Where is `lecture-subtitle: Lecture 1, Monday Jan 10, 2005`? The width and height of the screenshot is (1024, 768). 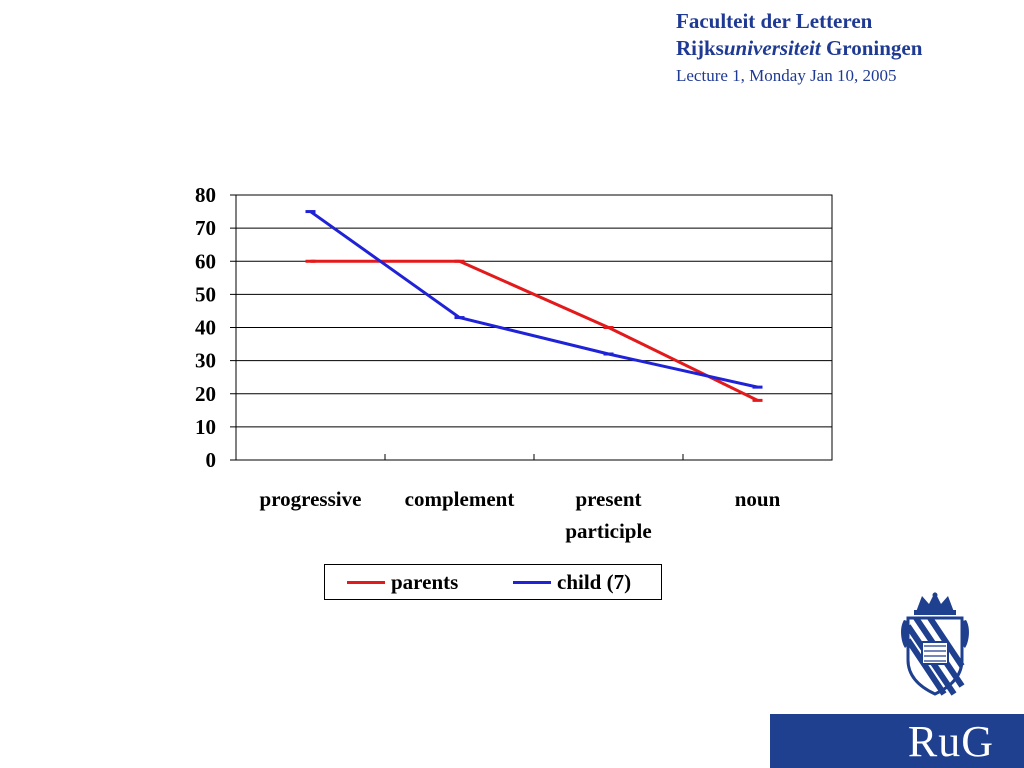
lecture-subtitle: Lecture 1, Monday Jan 10, 2005 is located at coordinates (786, 75).